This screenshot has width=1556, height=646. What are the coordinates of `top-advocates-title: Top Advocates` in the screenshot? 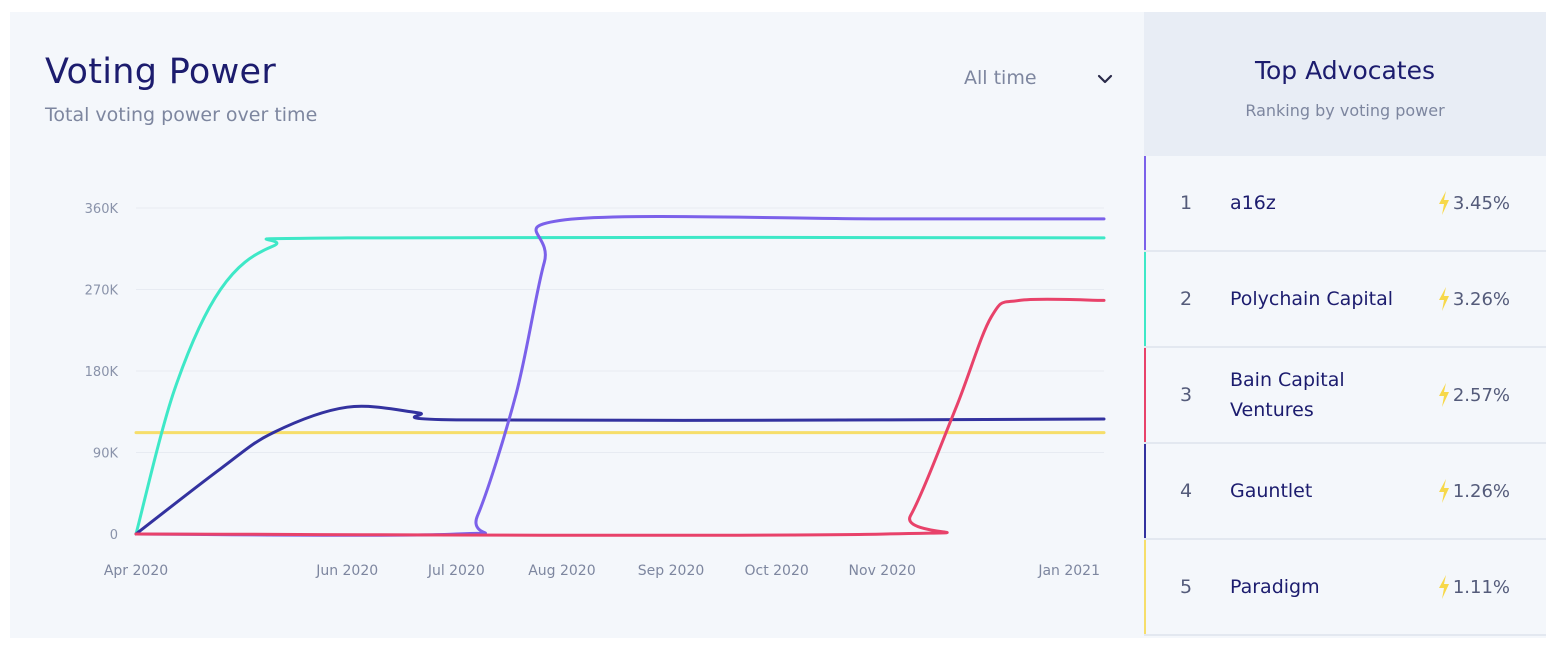 It's located at (1345, 70).